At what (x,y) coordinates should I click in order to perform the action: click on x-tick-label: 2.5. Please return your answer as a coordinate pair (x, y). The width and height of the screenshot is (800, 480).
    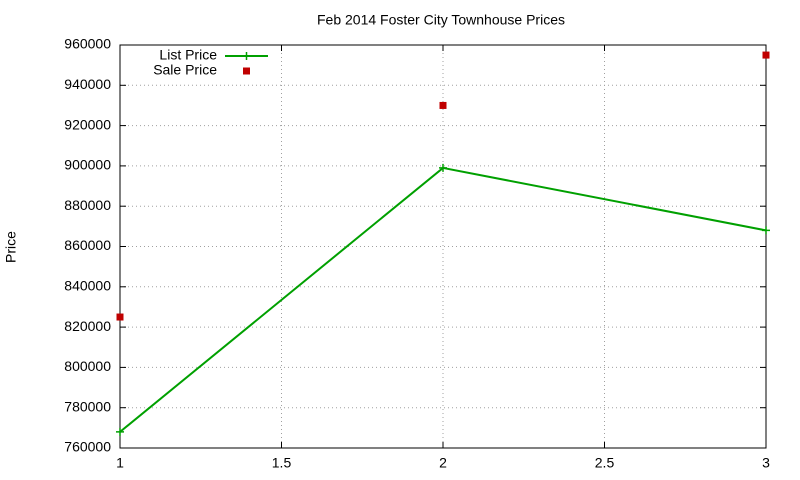
    Looking at the image, I should click on (605, 463).